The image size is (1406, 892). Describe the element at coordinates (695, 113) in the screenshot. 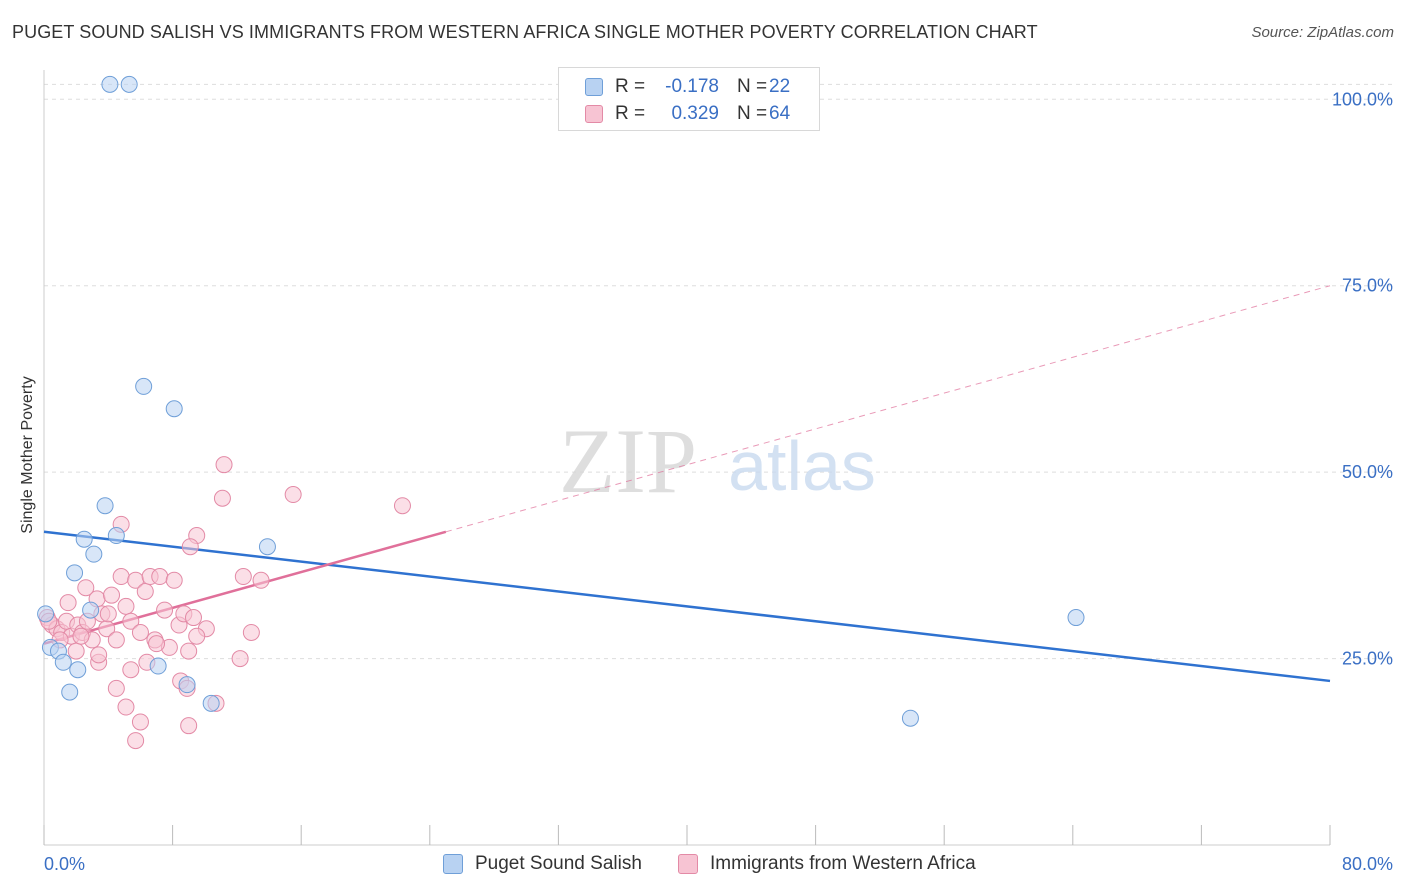

I see `r-value: 0.329` at that location.